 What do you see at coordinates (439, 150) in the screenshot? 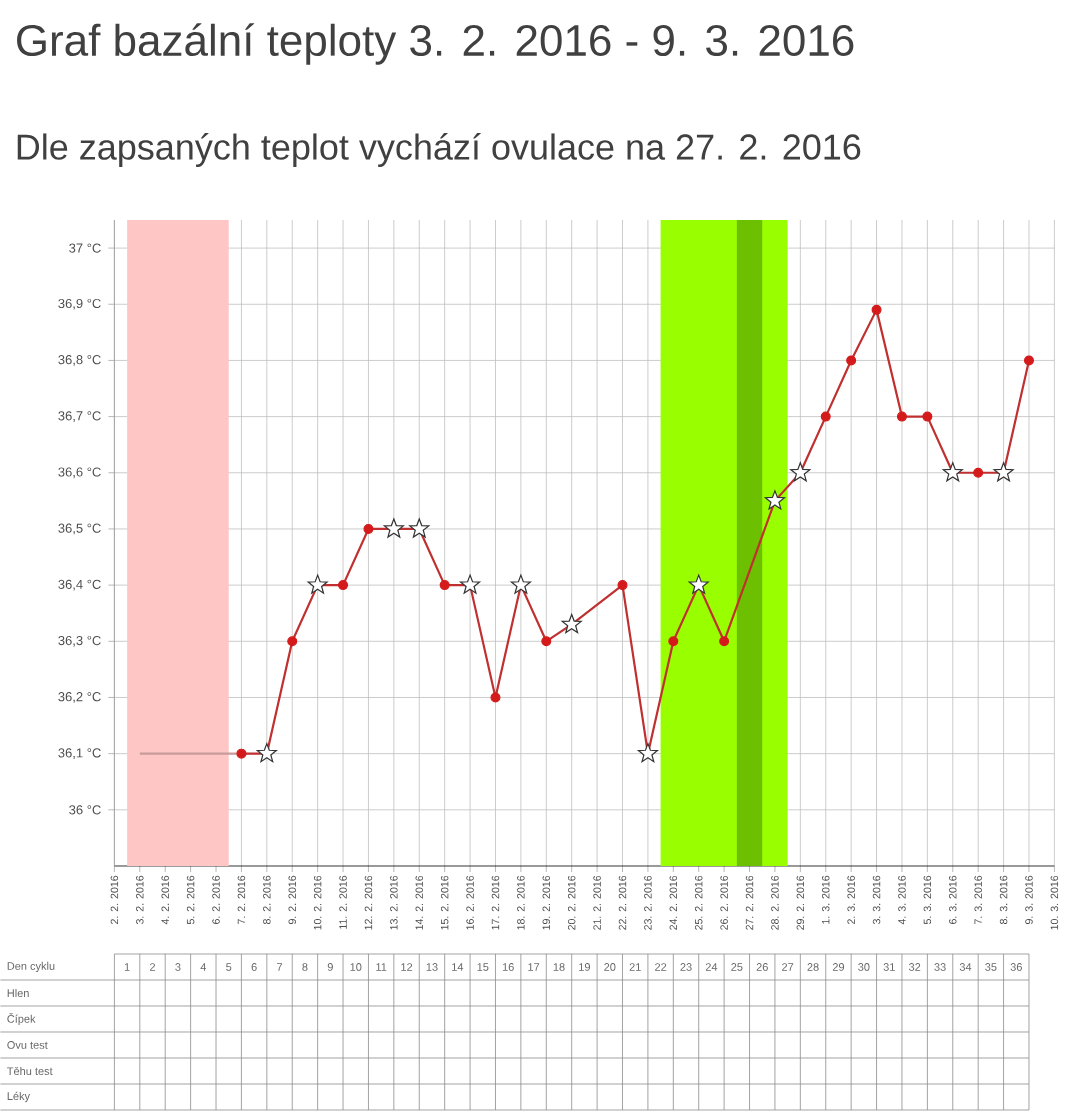
I see `chart-subtitle: Dle zapsaných teplot vychází ovulace na 27. 2. 2016` at bounding box center [439, 150].